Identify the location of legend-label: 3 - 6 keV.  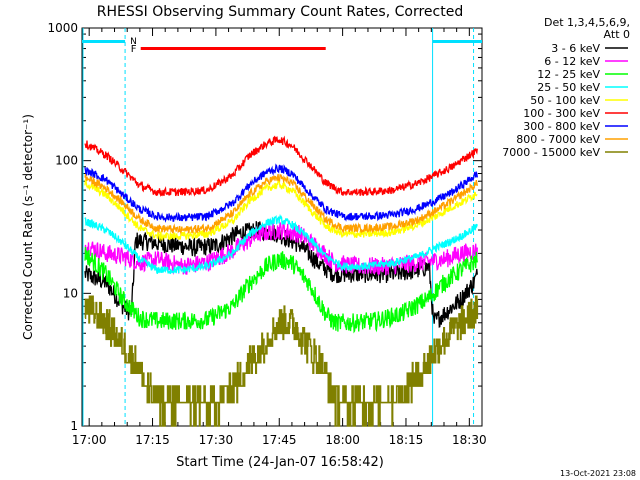
(575, 48).